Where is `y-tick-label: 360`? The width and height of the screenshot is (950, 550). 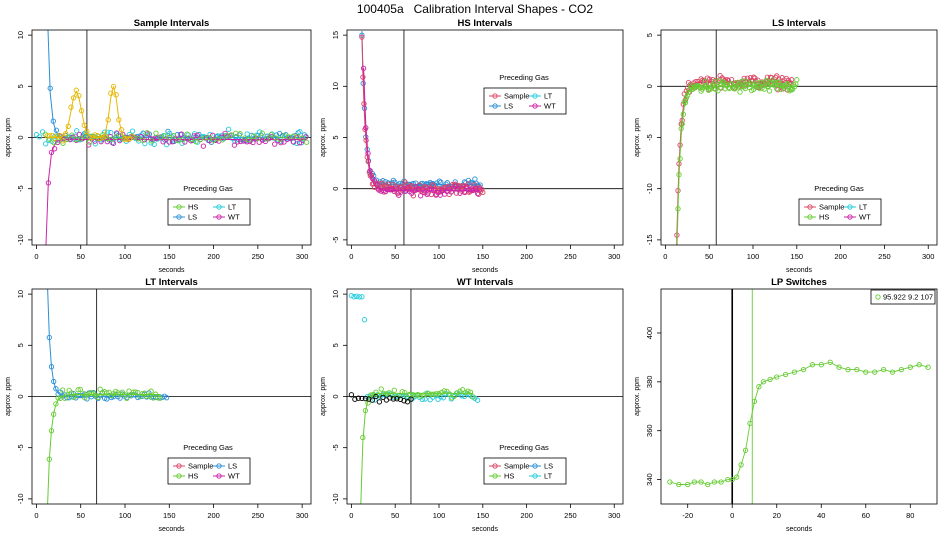
y-tick-label: 360 is located at coordinates (649, 430).